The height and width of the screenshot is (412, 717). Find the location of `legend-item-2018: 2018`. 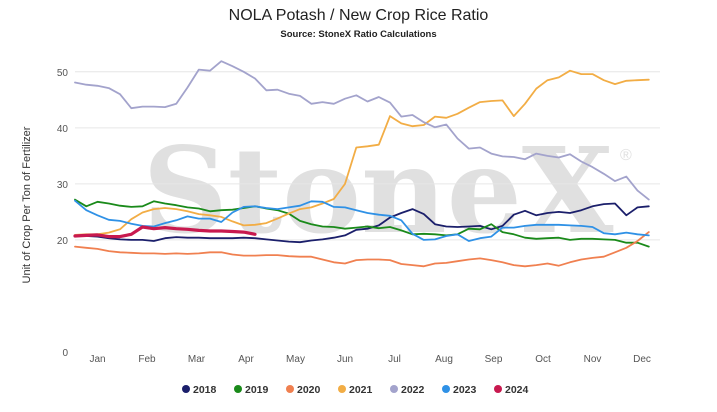

legend-item-2018: 2018 is located at coordinates (199, 390).